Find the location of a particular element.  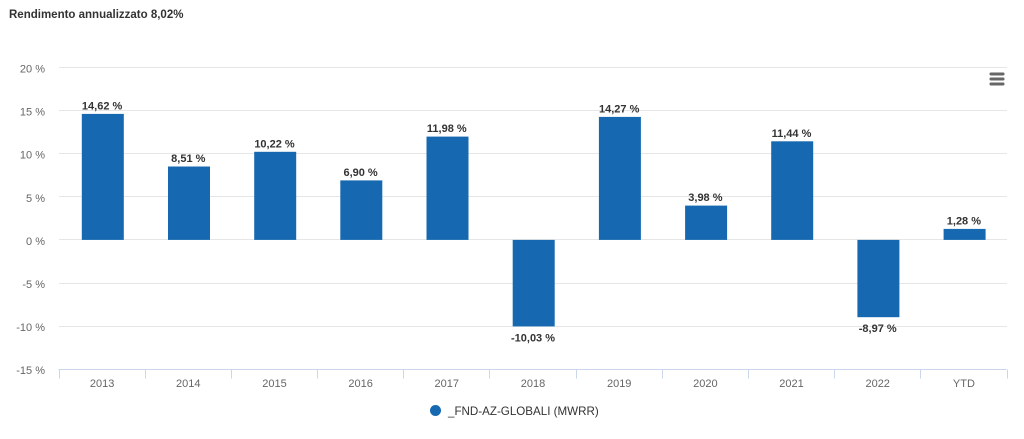

svg-text: 2016 is located at coordinates (360, 384).